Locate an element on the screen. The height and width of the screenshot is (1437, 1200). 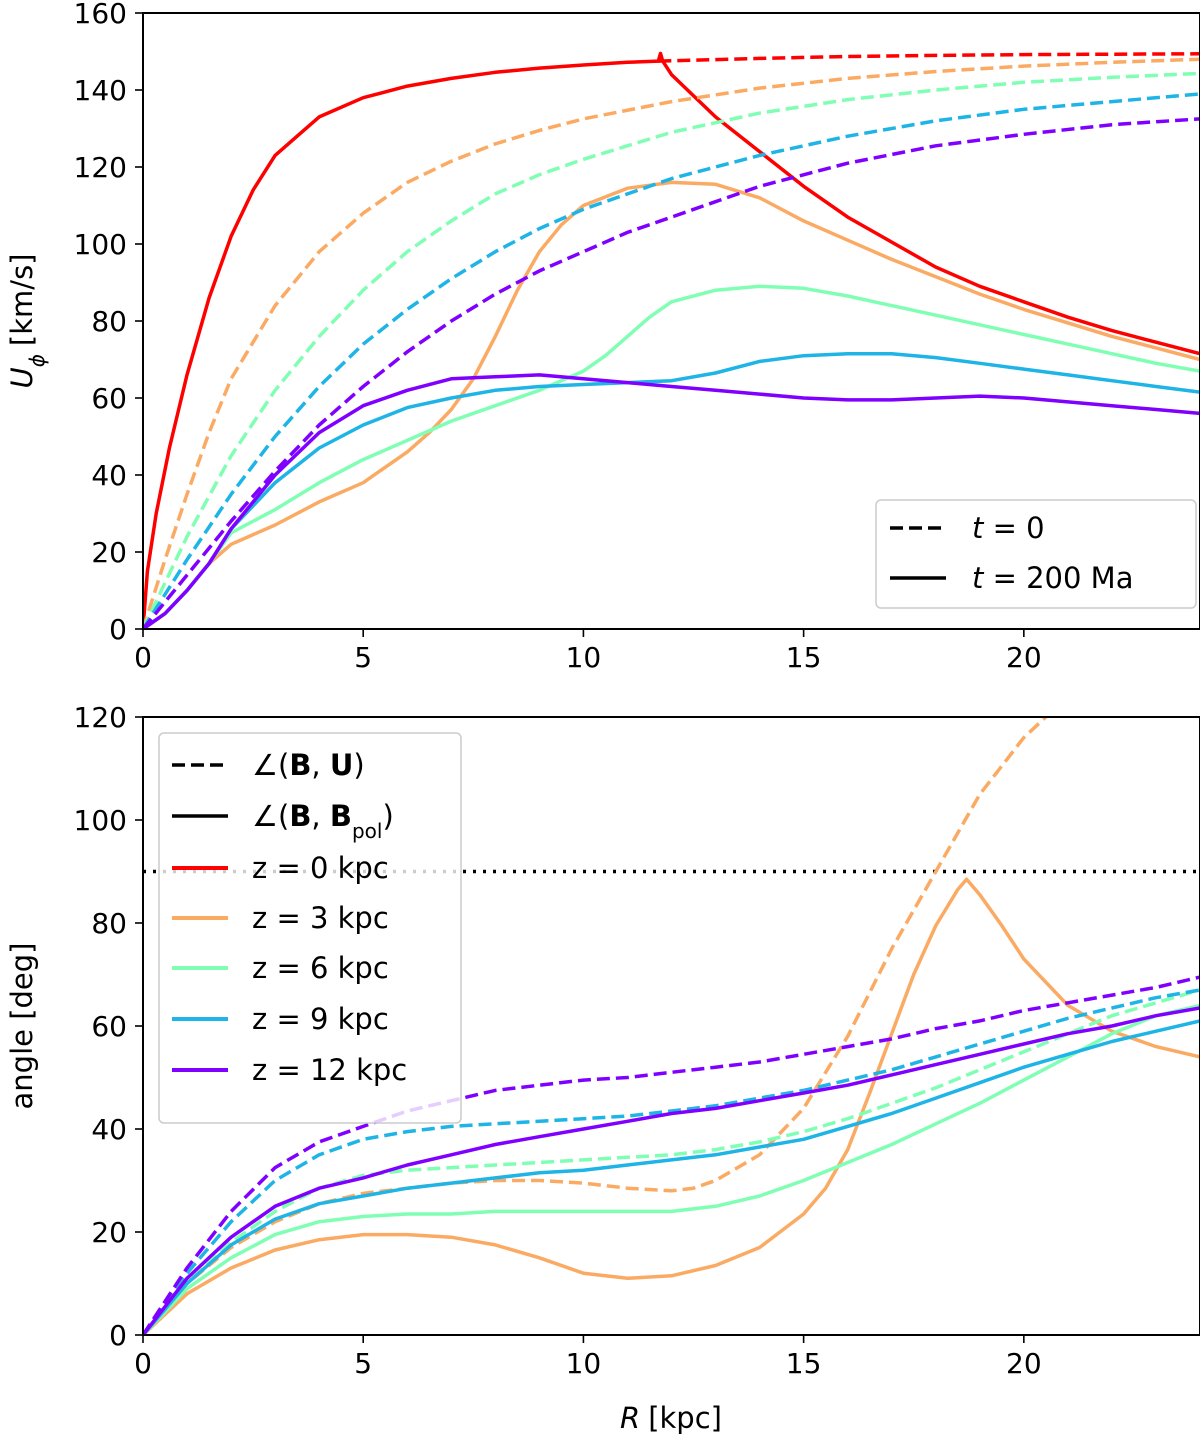
bottom-y-tick-label: 80 is located at coordinates (109, 923).